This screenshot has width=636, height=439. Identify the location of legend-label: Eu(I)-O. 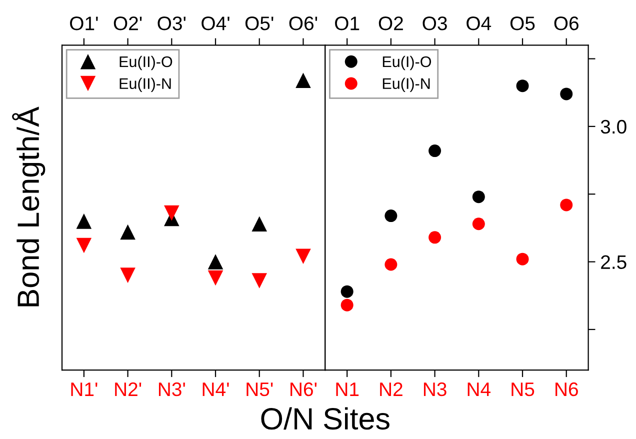
(407, 63).